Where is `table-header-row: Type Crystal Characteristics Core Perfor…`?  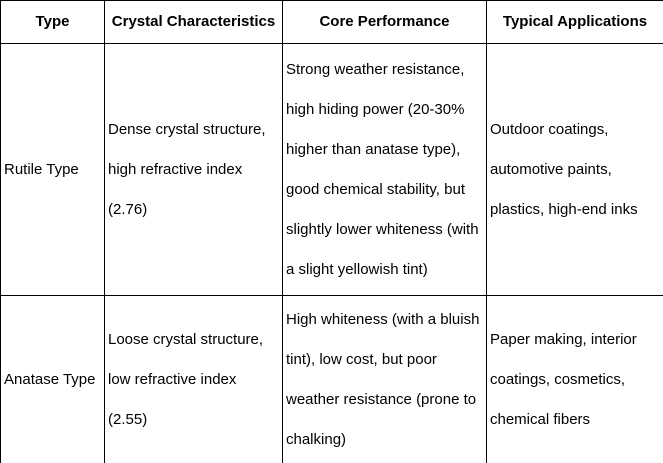
table-header-row: Type Crystal Characteristics Core Perfor… is located at coordinates (331, 22).